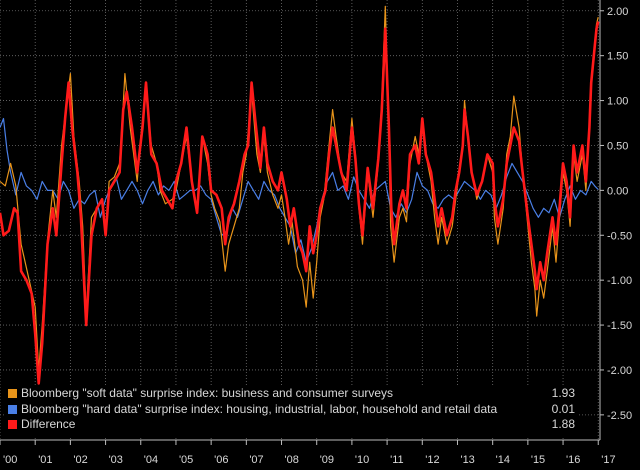  Describe the element at coordinates (563, 424) in the screenshot. I see `legend-value-difference: 1.88` at that location.